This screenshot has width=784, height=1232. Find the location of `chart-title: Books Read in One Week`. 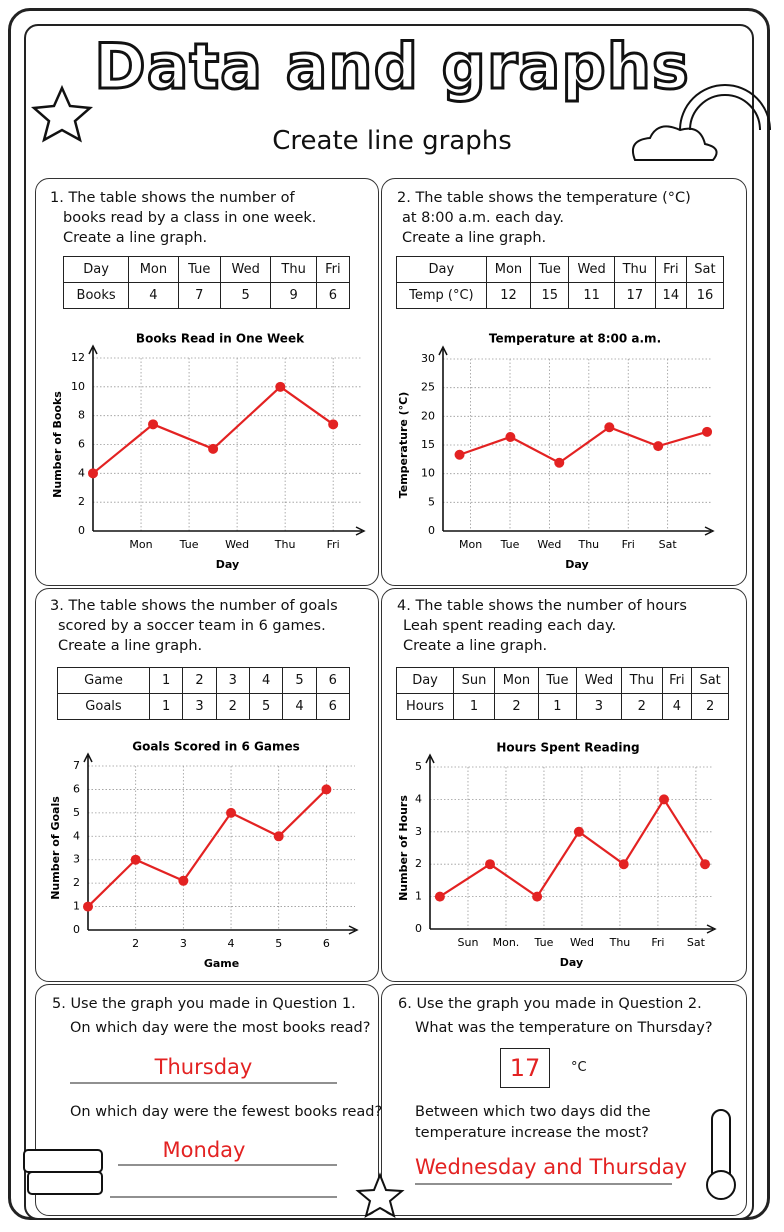

chart-title: Books Read in One Week is located at coordinates (220, 339).